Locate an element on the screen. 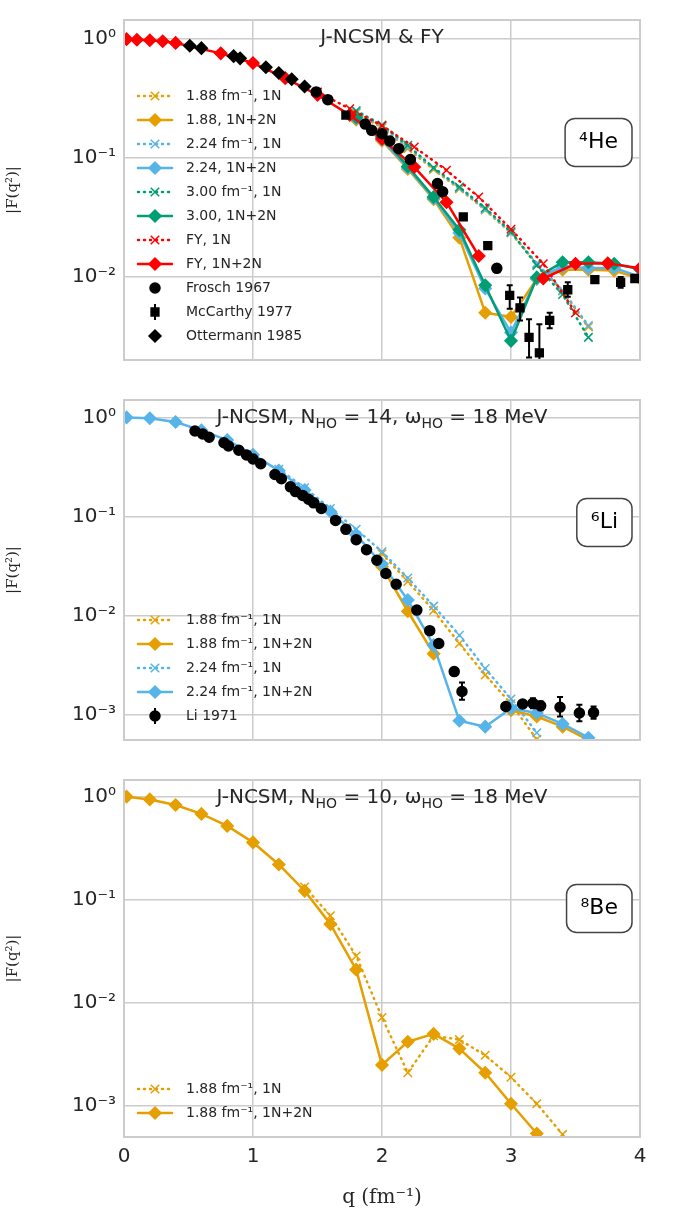  x-tick-label: 2 is located at coordinates (382, 1155).